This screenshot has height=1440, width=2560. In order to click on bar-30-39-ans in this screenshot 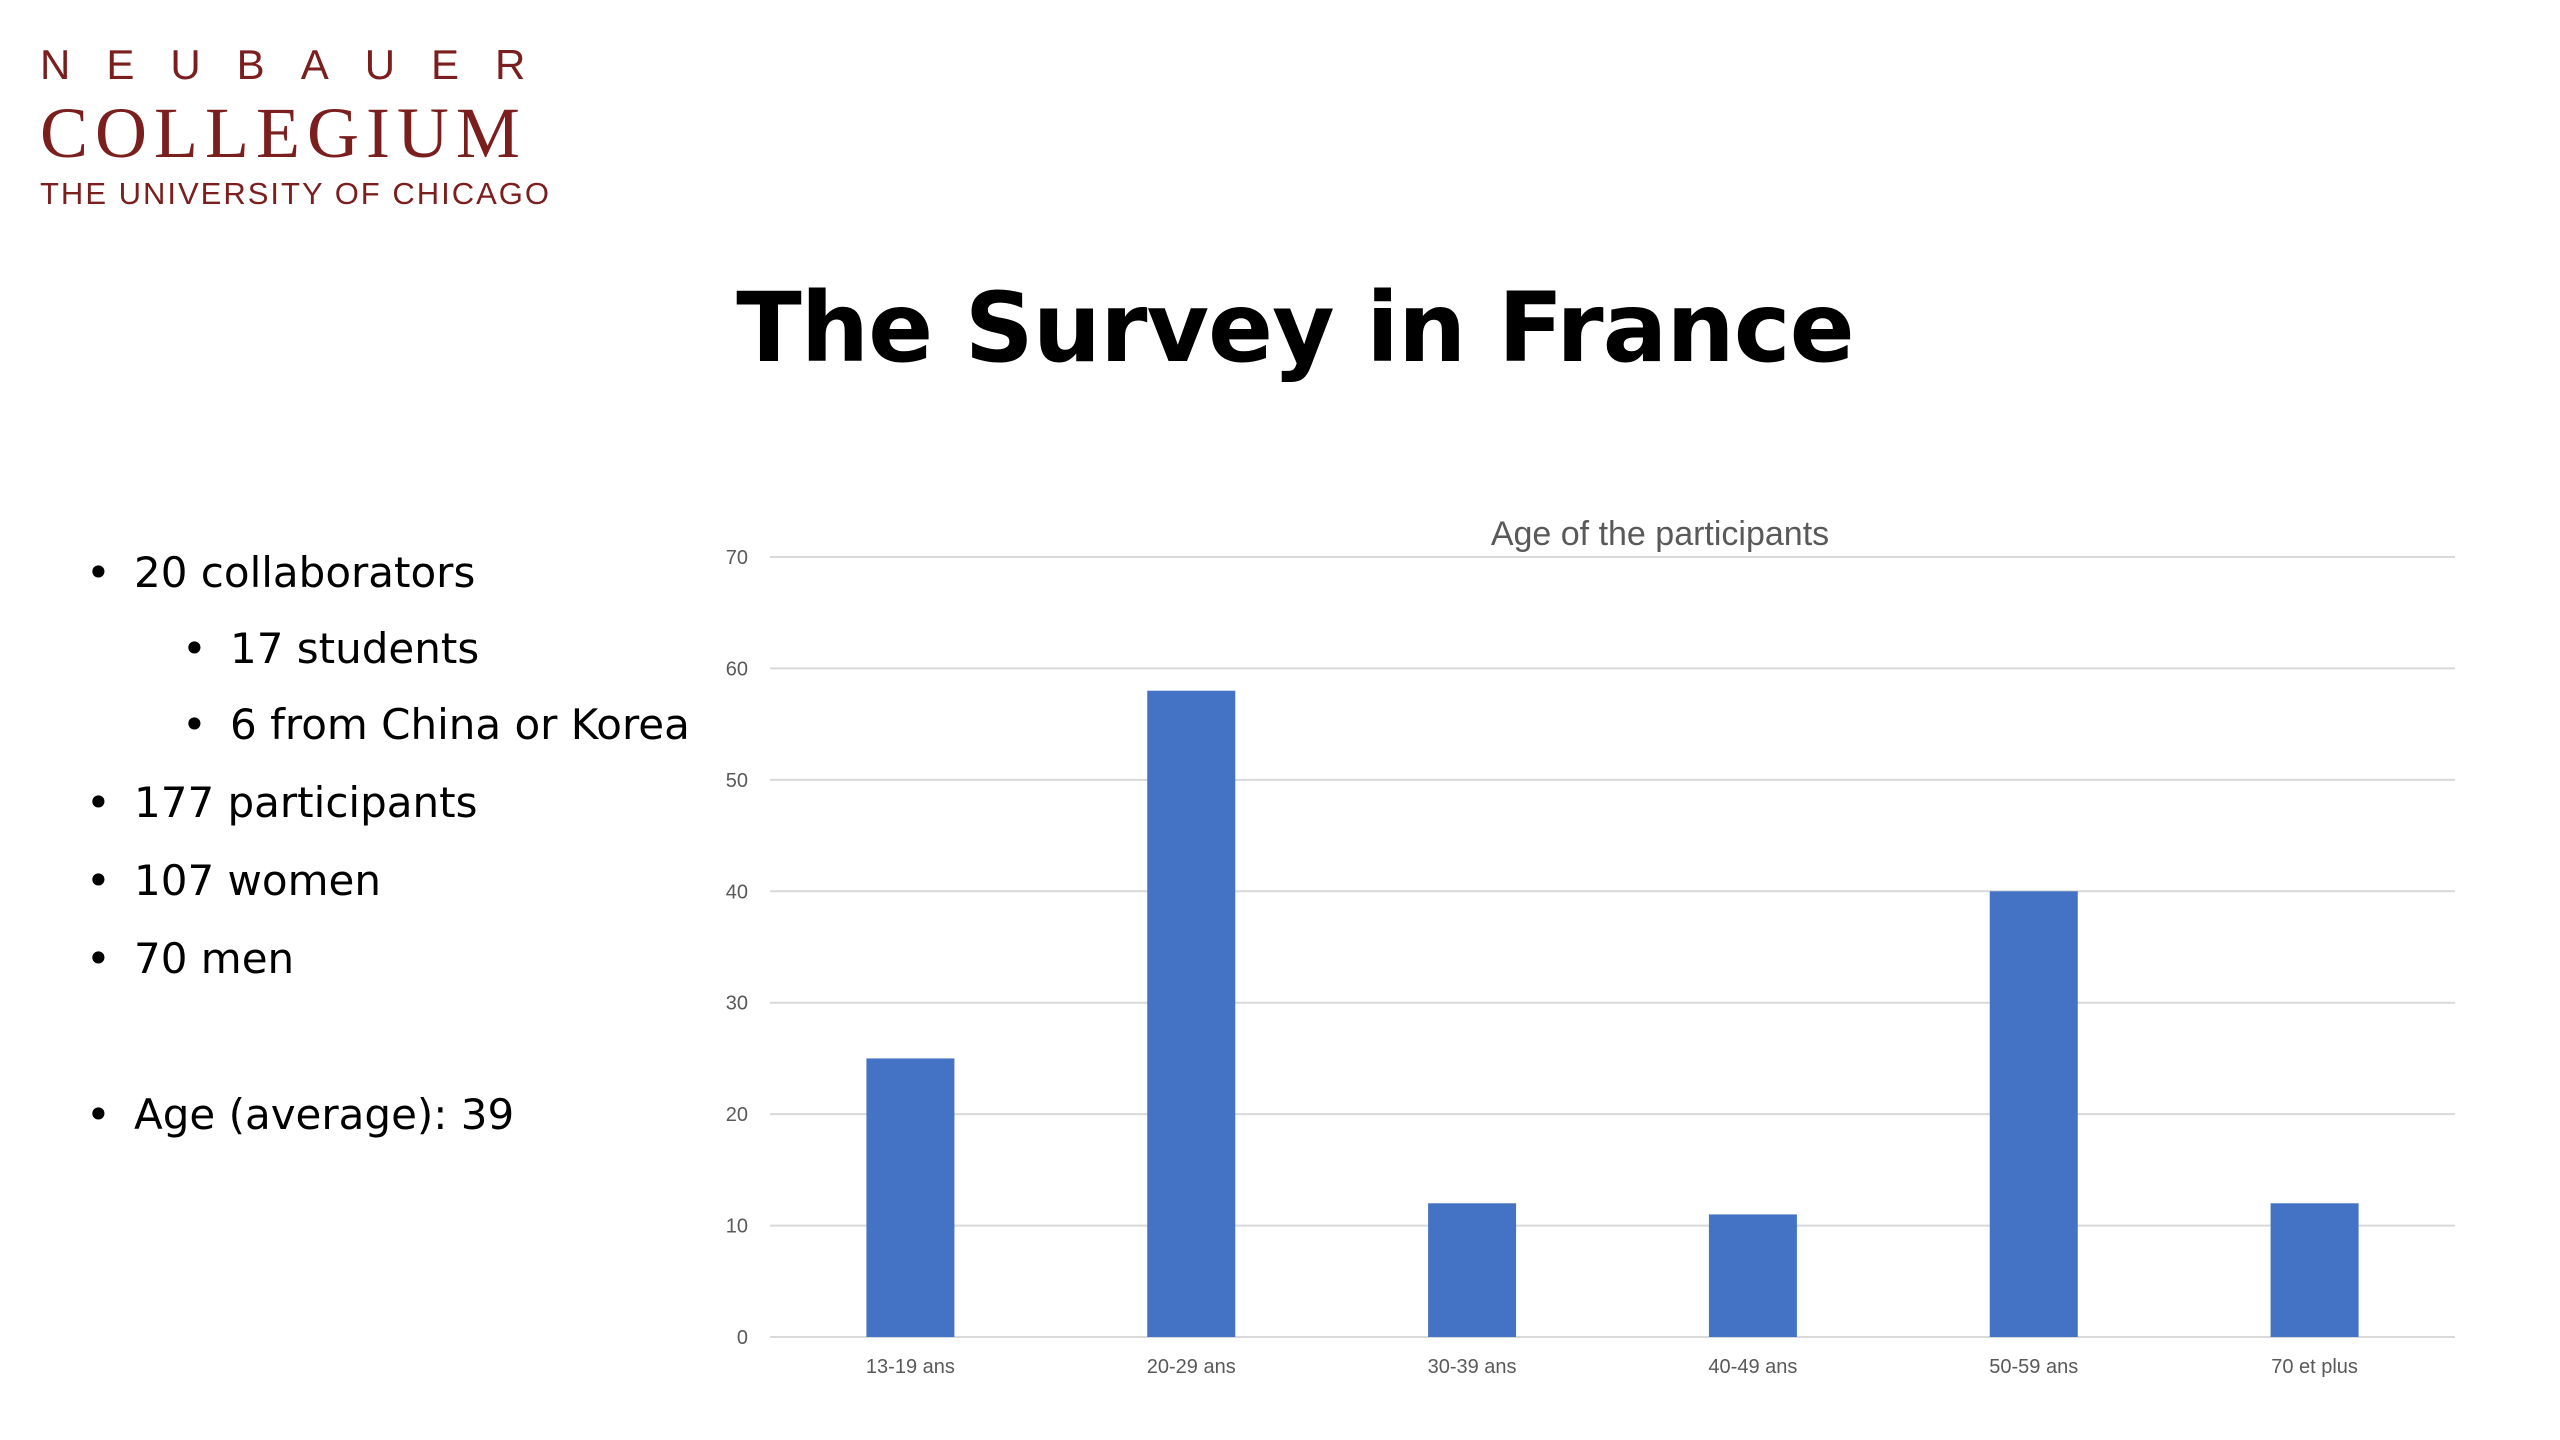, I will do `click(1472, 1270)`.